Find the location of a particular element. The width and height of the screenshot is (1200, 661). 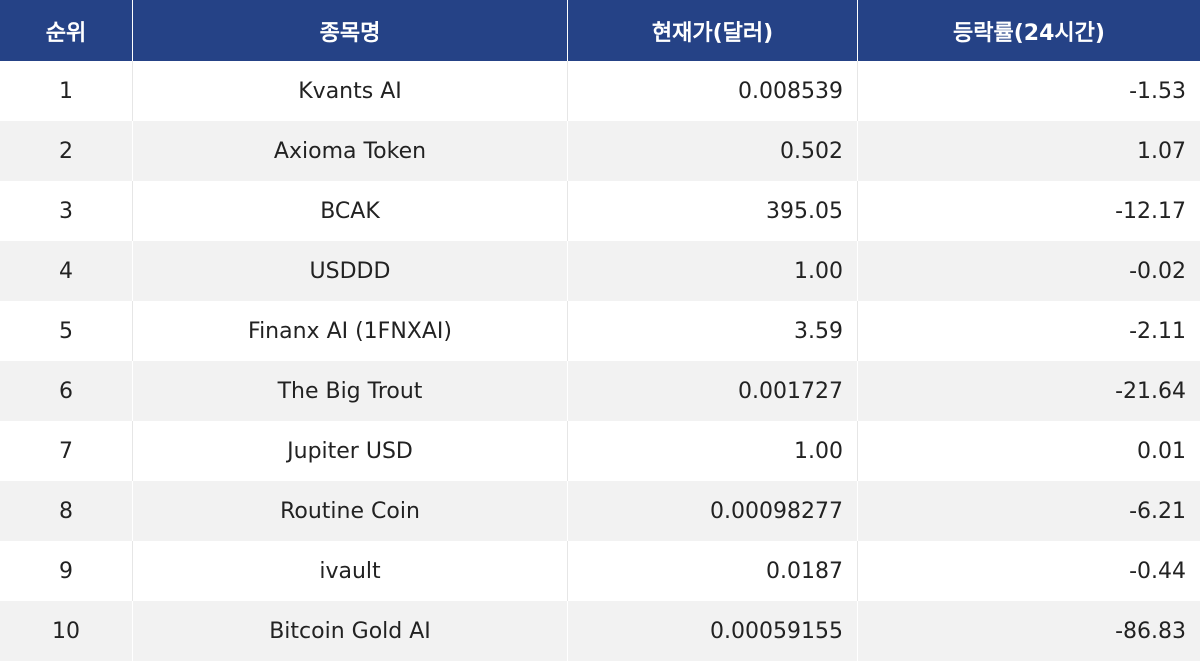

cell-rank: 1 is located at coordinates (66, 91).